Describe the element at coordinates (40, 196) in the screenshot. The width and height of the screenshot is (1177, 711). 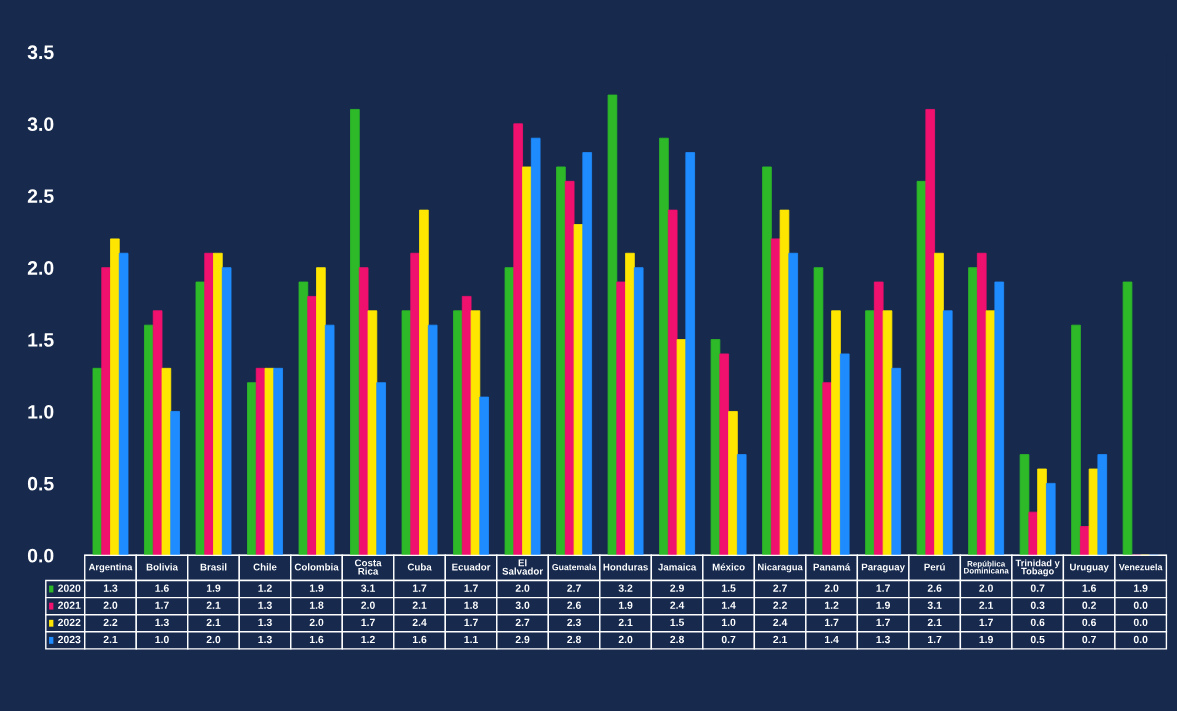
I see `y-tick-label: 2.5` at that location.